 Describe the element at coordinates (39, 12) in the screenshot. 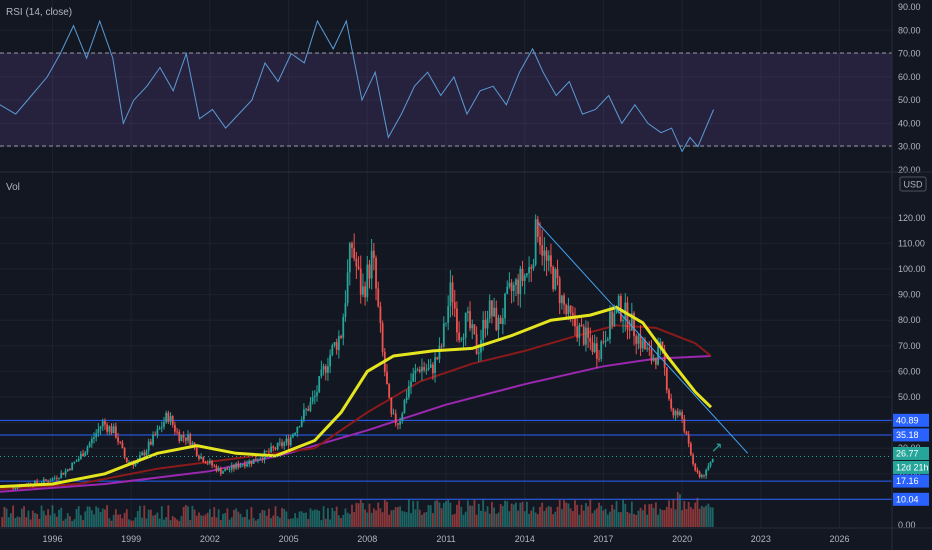

I see `rsi-title: RSI (14, close)` at that location.